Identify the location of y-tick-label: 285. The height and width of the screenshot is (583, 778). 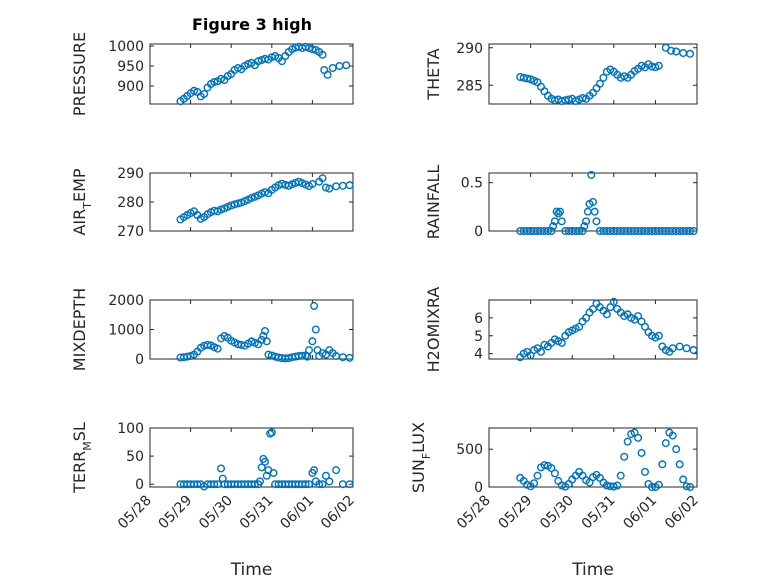
(469, 86).